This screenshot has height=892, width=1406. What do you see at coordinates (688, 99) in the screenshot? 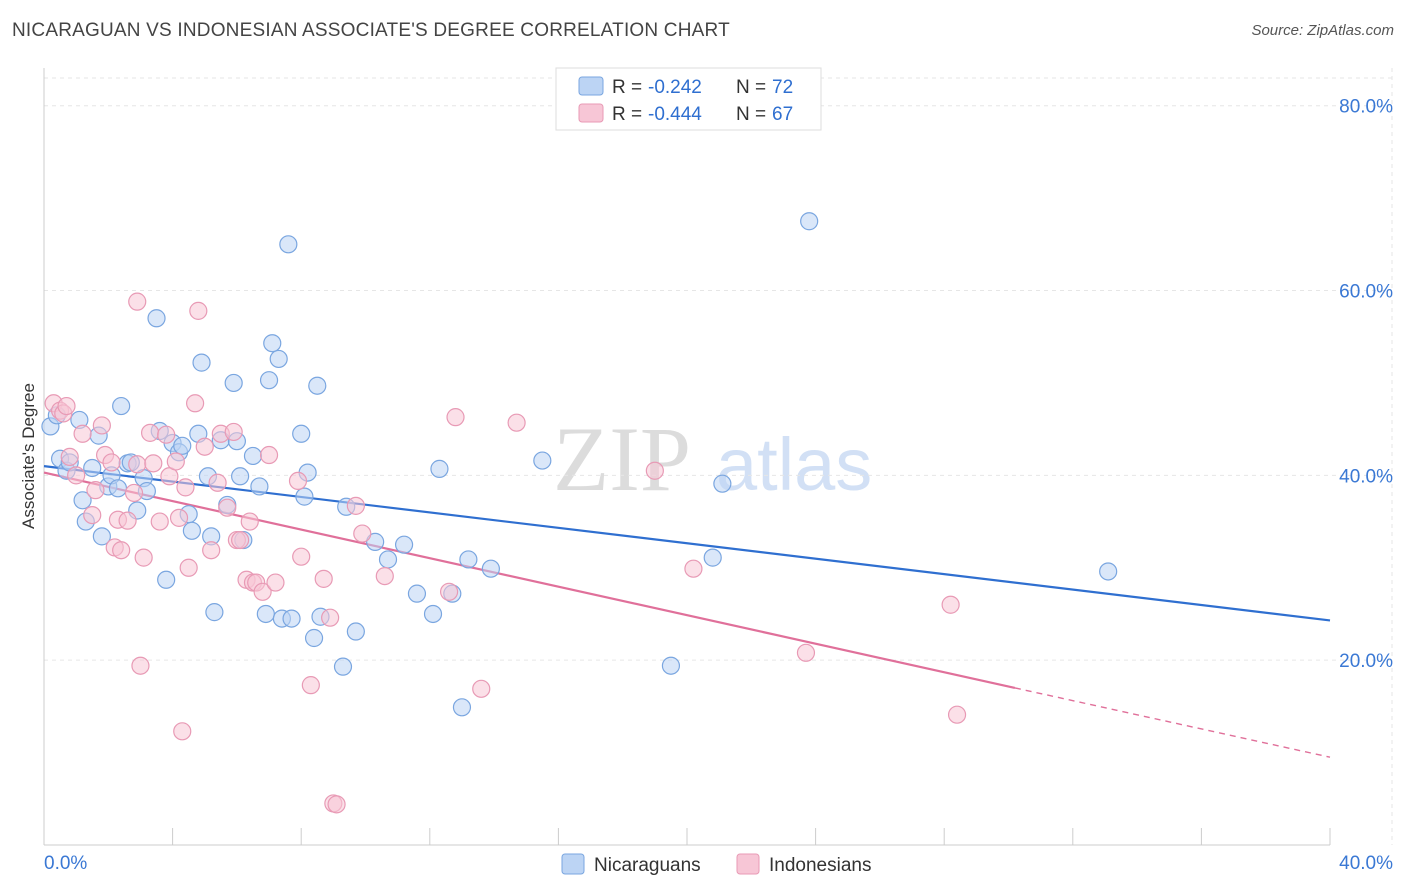
I see `legend: R = -0.242 N = 72 R = -0.444 N = 67` at bounding box center [688, 99].